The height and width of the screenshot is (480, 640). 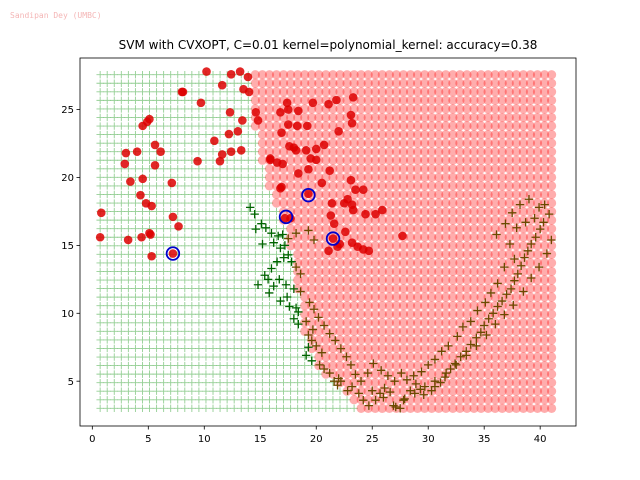 What do you see at coordinates (92, 439) in the screenshot?
I see `x-tick-label: 0` at bounding box center [92, 439].